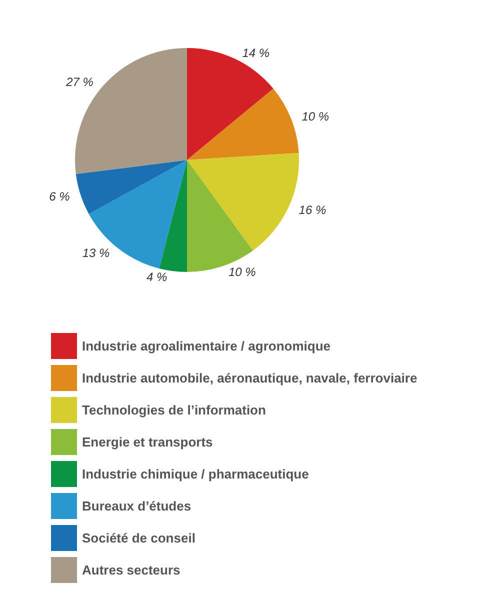 Image resolution: width=489 pixels, height=606 pixels. I want to click on data-label: 27 %, so click(79, 81).